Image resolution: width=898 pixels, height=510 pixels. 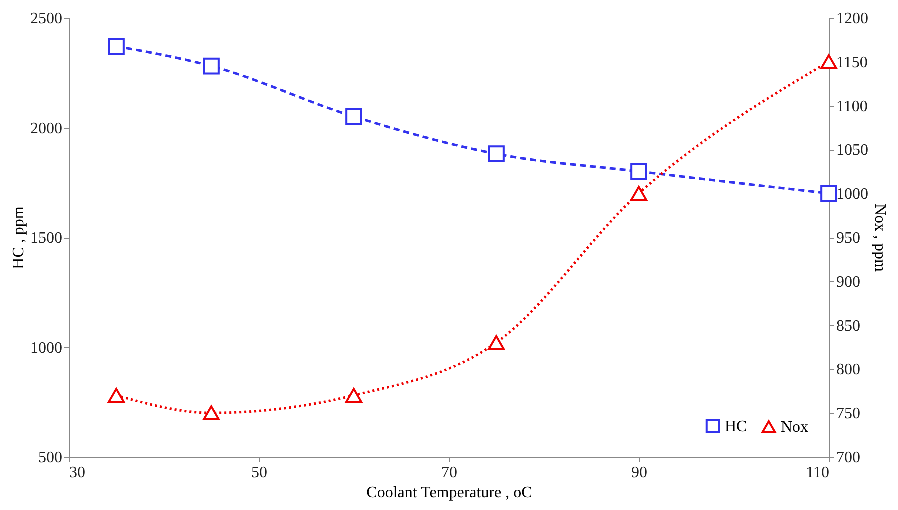 What do you see at coordinates (848, 326) in the screenshot?
I see `y2-tick-label: 850` at bounding box center [848, 326].